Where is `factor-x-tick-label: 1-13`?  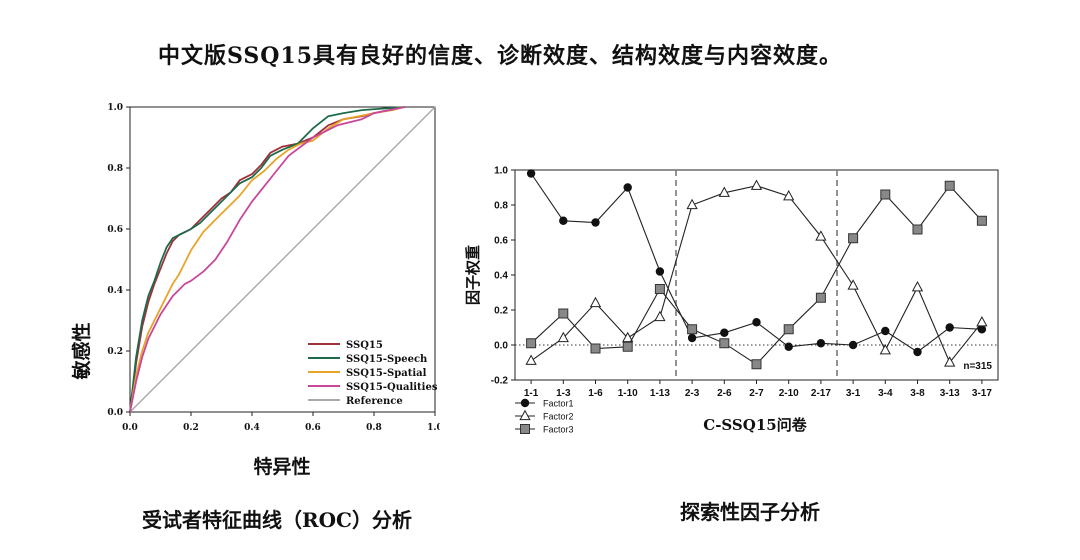 factor-x-tick-label: 1-13 is located at coordinates (660, 393).